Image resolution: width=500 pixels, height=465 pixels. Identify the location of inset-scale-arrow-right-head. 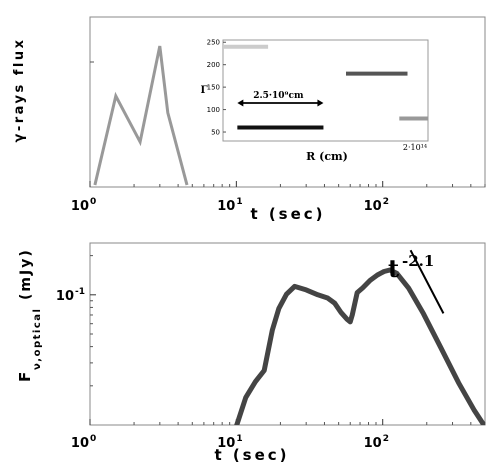
(320, 103).